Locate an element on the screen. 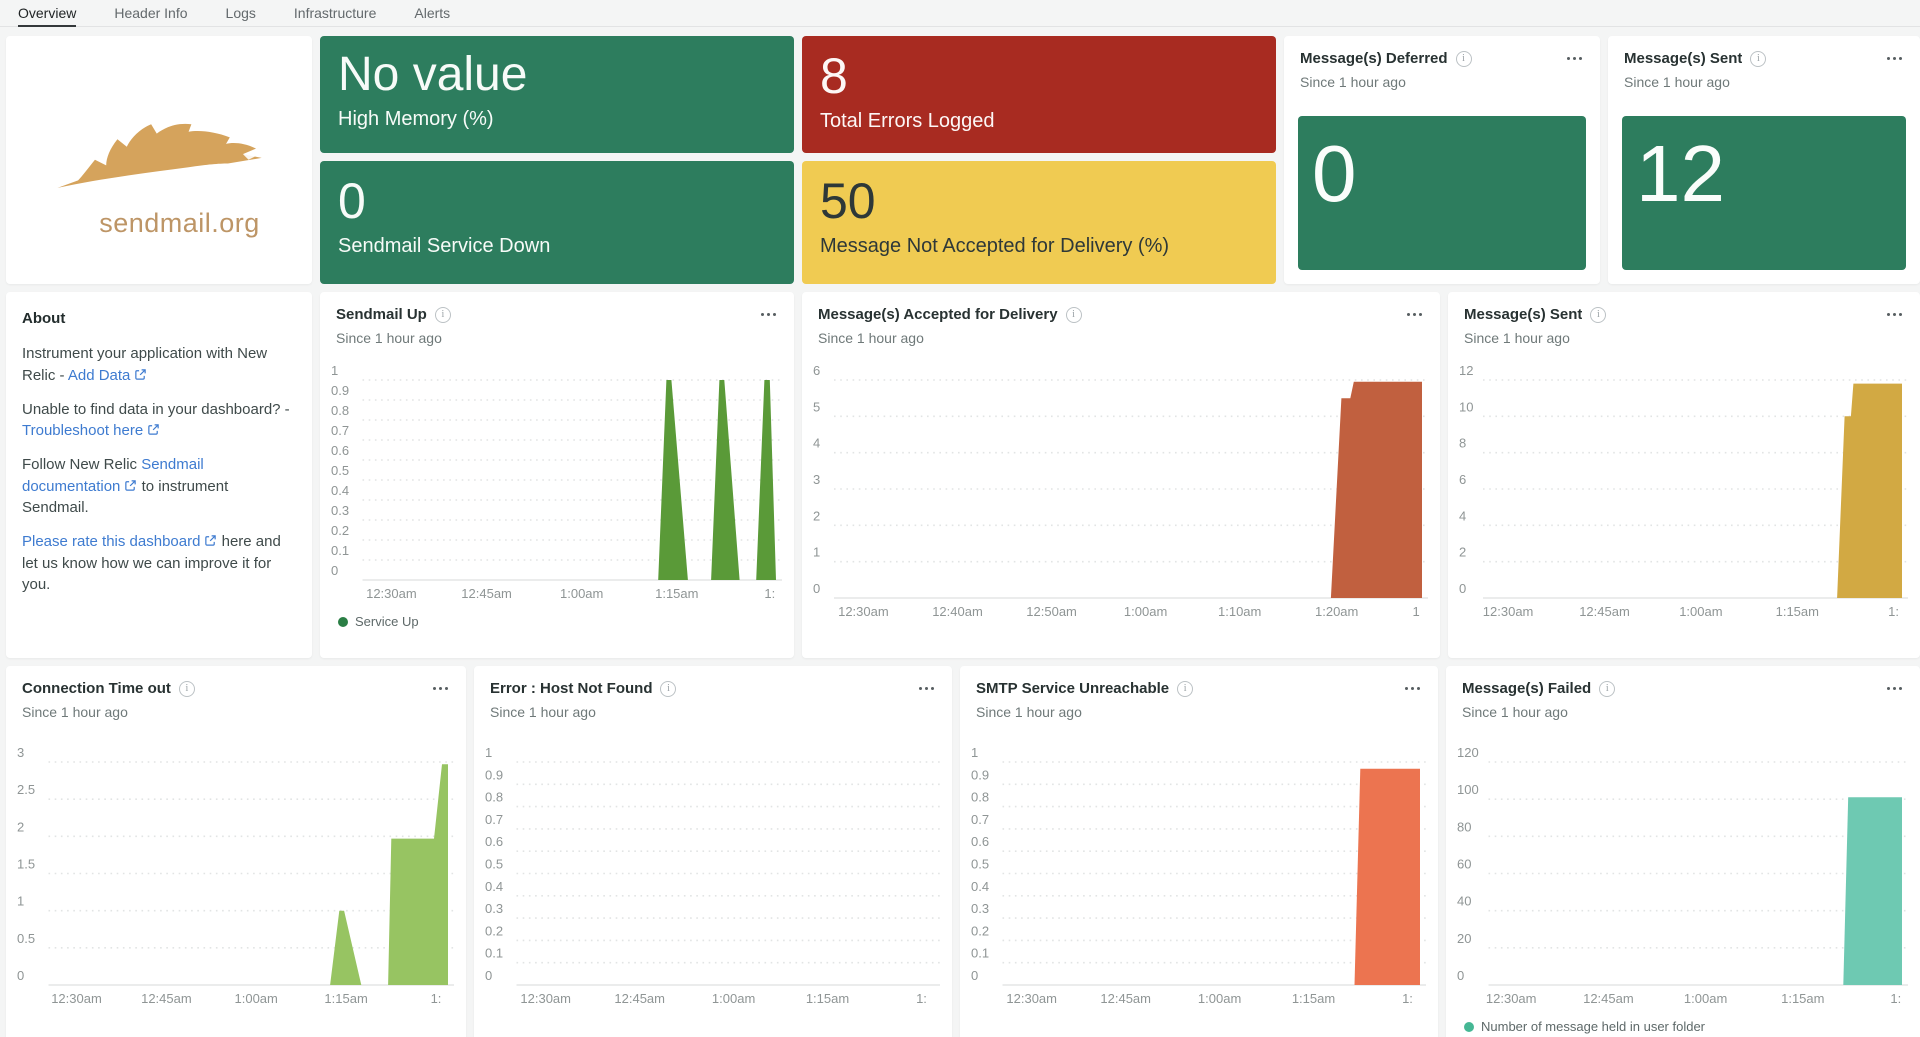 This screenshot has width=1920, height=1037. tab-alerts: Alerts is located at coordinates (432, 12).